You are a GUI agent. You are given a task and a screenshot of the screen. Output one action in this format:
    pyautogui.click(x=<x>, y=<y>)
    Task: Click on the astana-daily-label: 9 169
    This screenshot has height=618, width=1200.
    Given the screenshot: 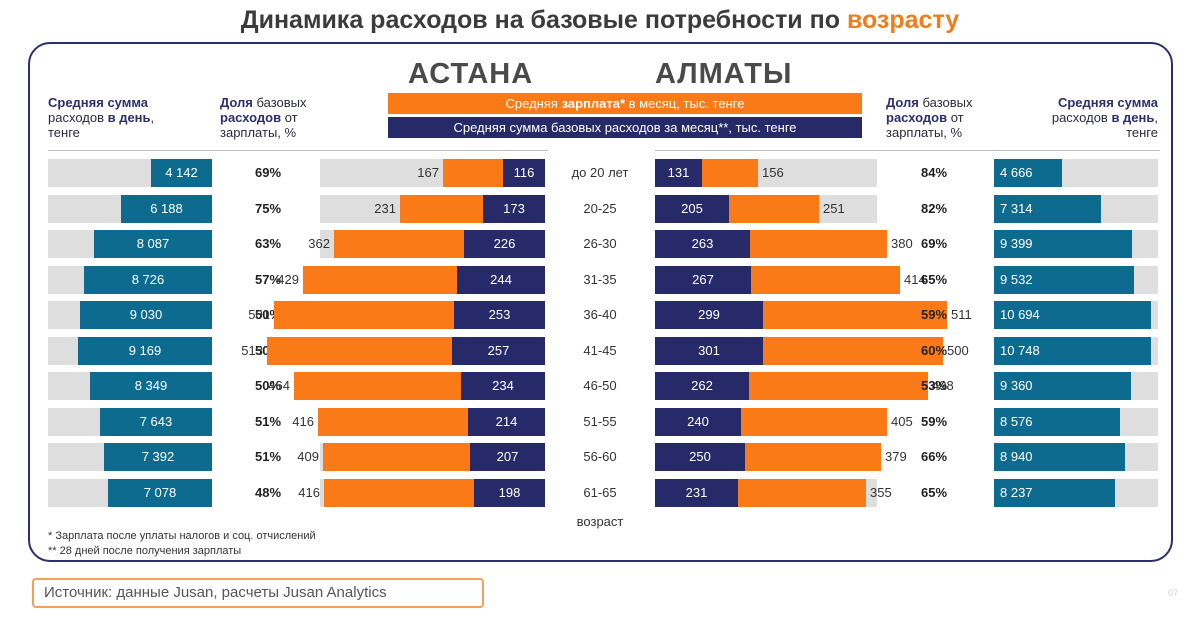 What is the action you would take?
    pyautogui.click(x=145, y=350)
    